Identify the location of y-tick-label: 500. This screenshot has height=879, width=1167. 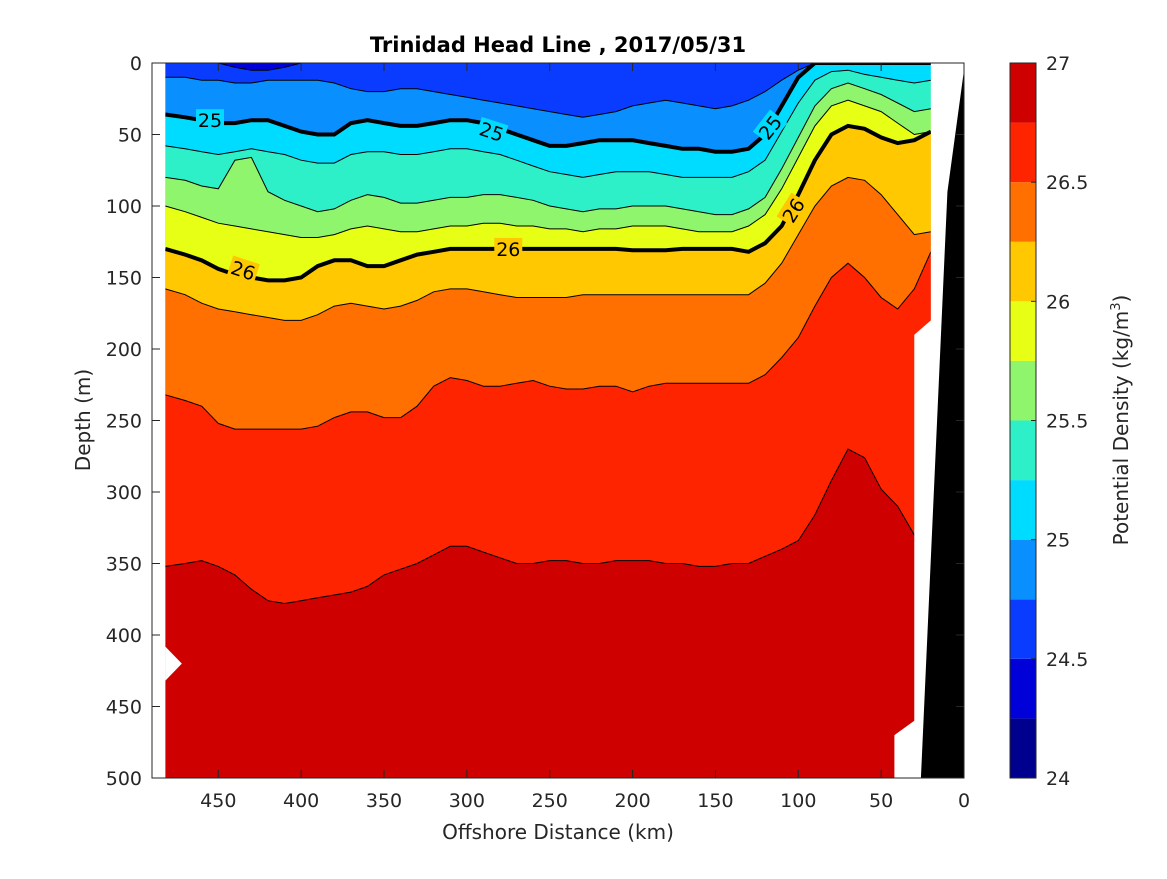
(124, 779).